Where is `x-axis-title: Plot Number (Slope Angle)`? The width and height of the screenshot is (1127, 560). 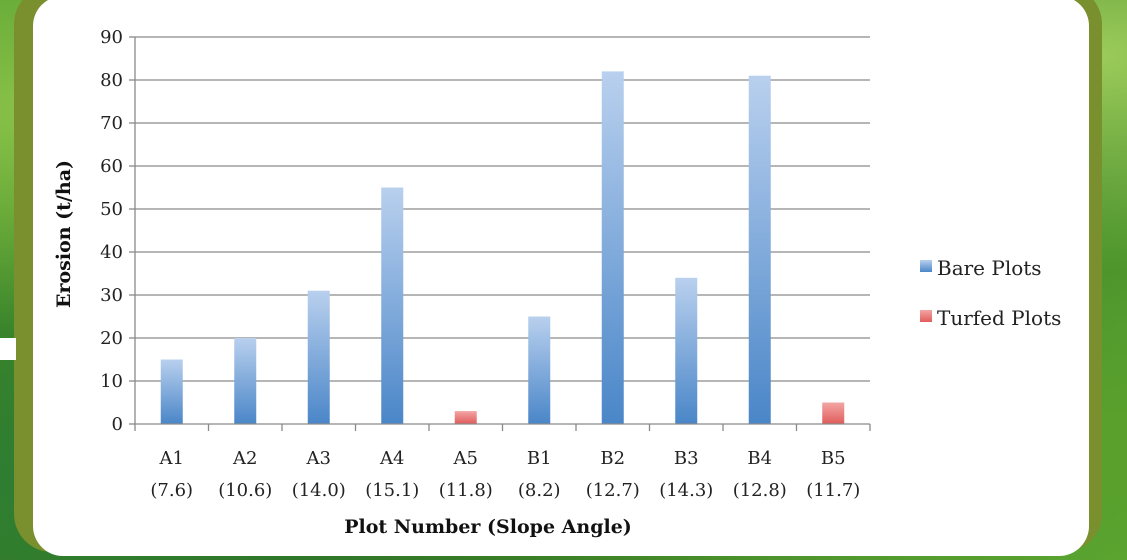
x-axis-title: Plot Number (Slope Angle) is located at coordinates (488, 527).